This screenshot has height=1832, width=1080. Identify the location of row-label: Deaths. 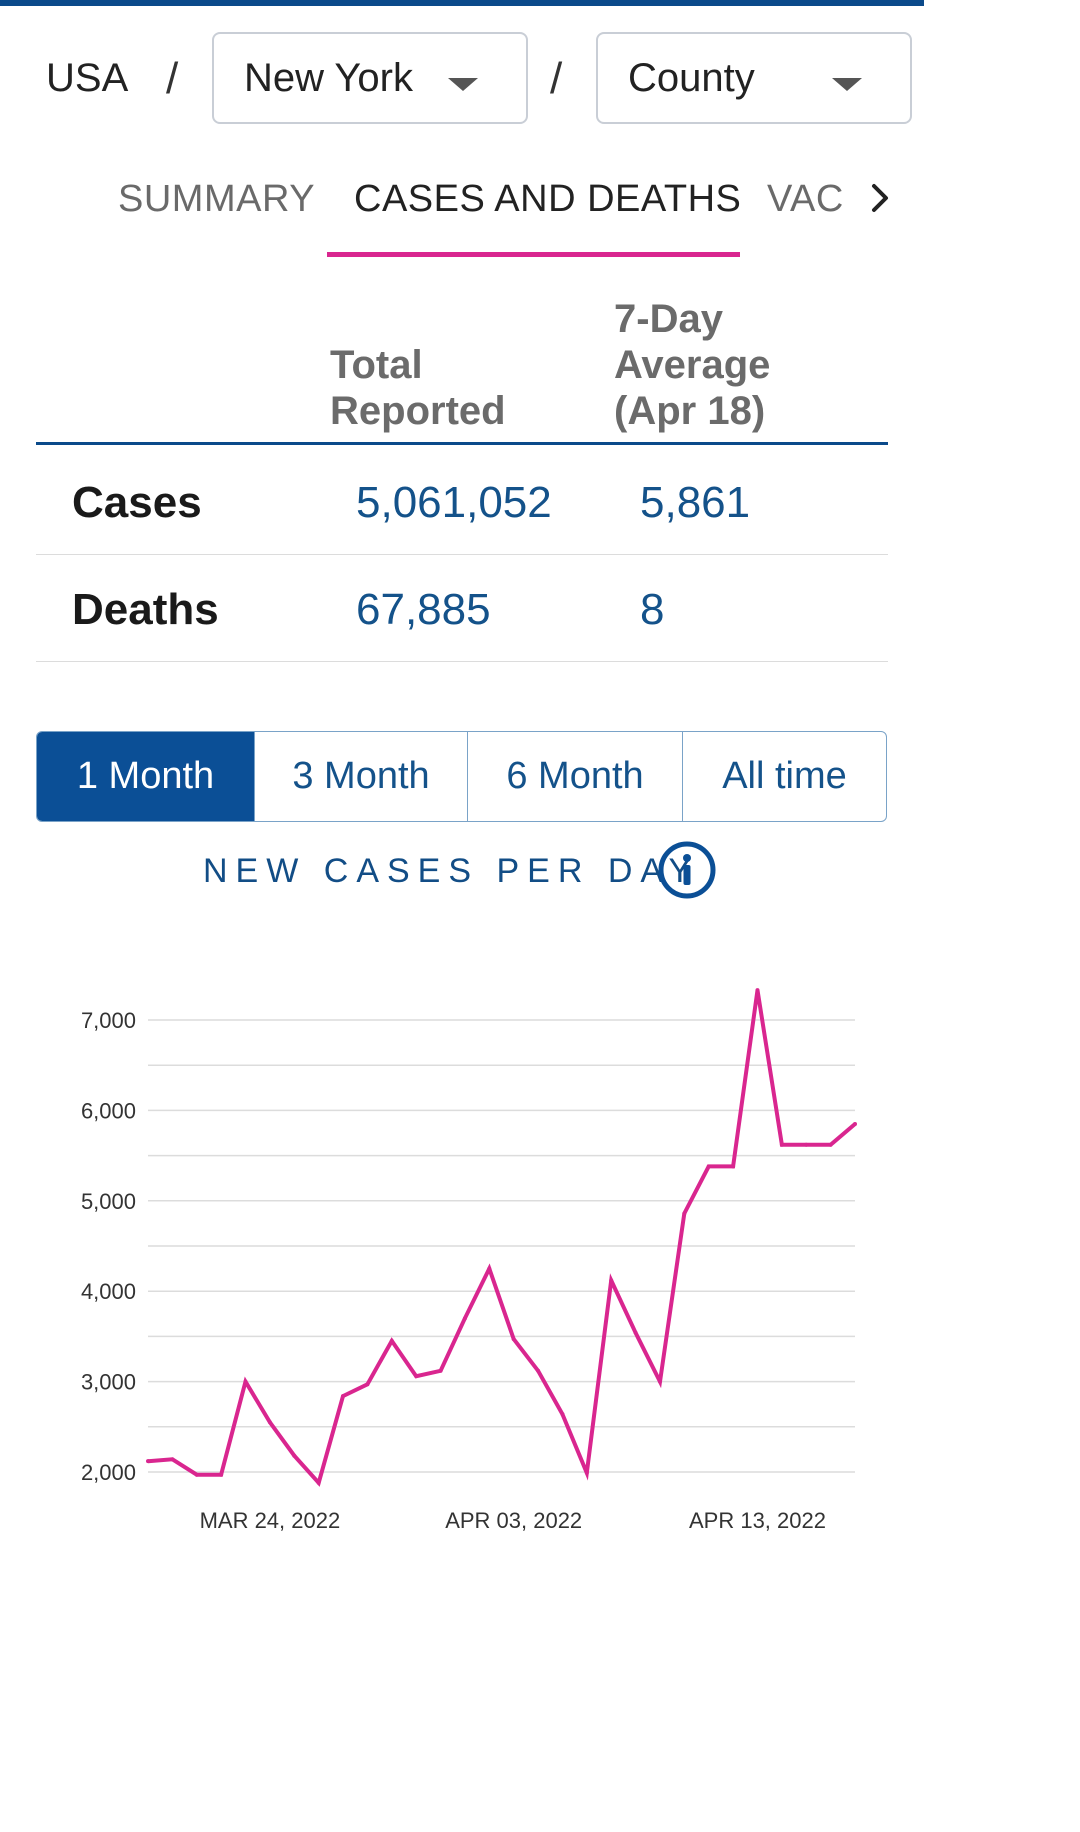
(145, 609).